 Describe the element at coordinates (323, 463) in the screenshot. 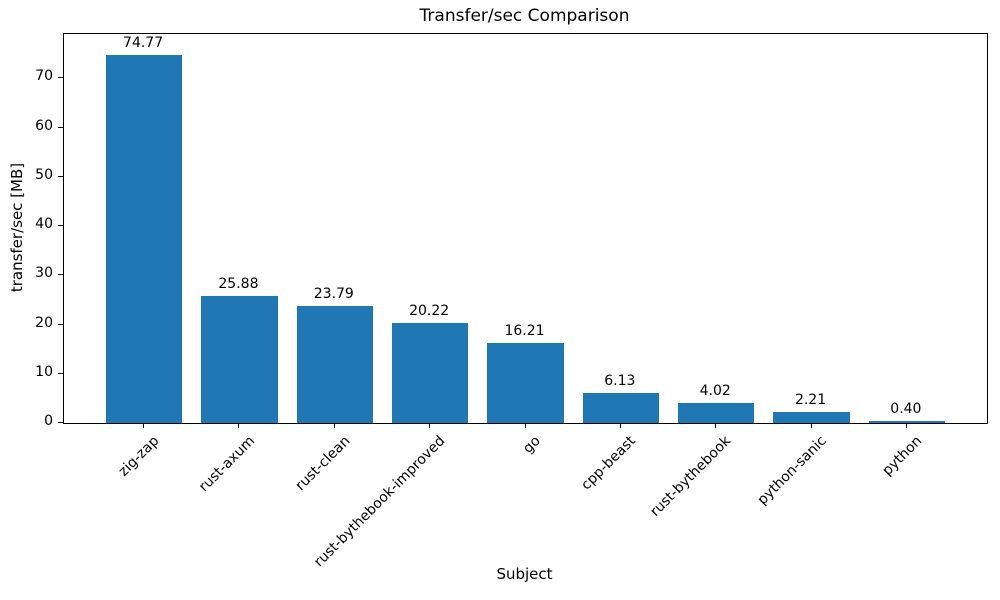

I see `x-tick-label: rust-clean` at that location.